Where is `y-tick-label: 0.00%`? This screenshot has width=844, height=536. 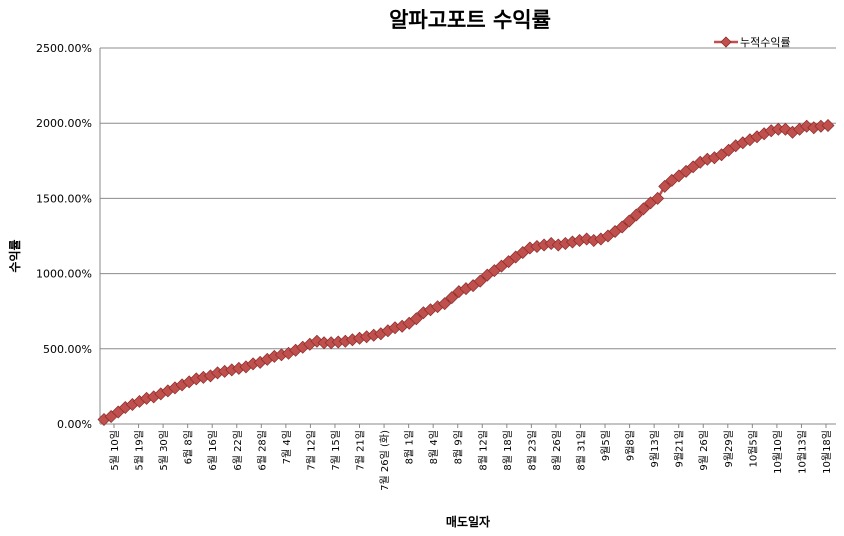 y-tick-label: 0.00% is located at coordinates (74, 424).